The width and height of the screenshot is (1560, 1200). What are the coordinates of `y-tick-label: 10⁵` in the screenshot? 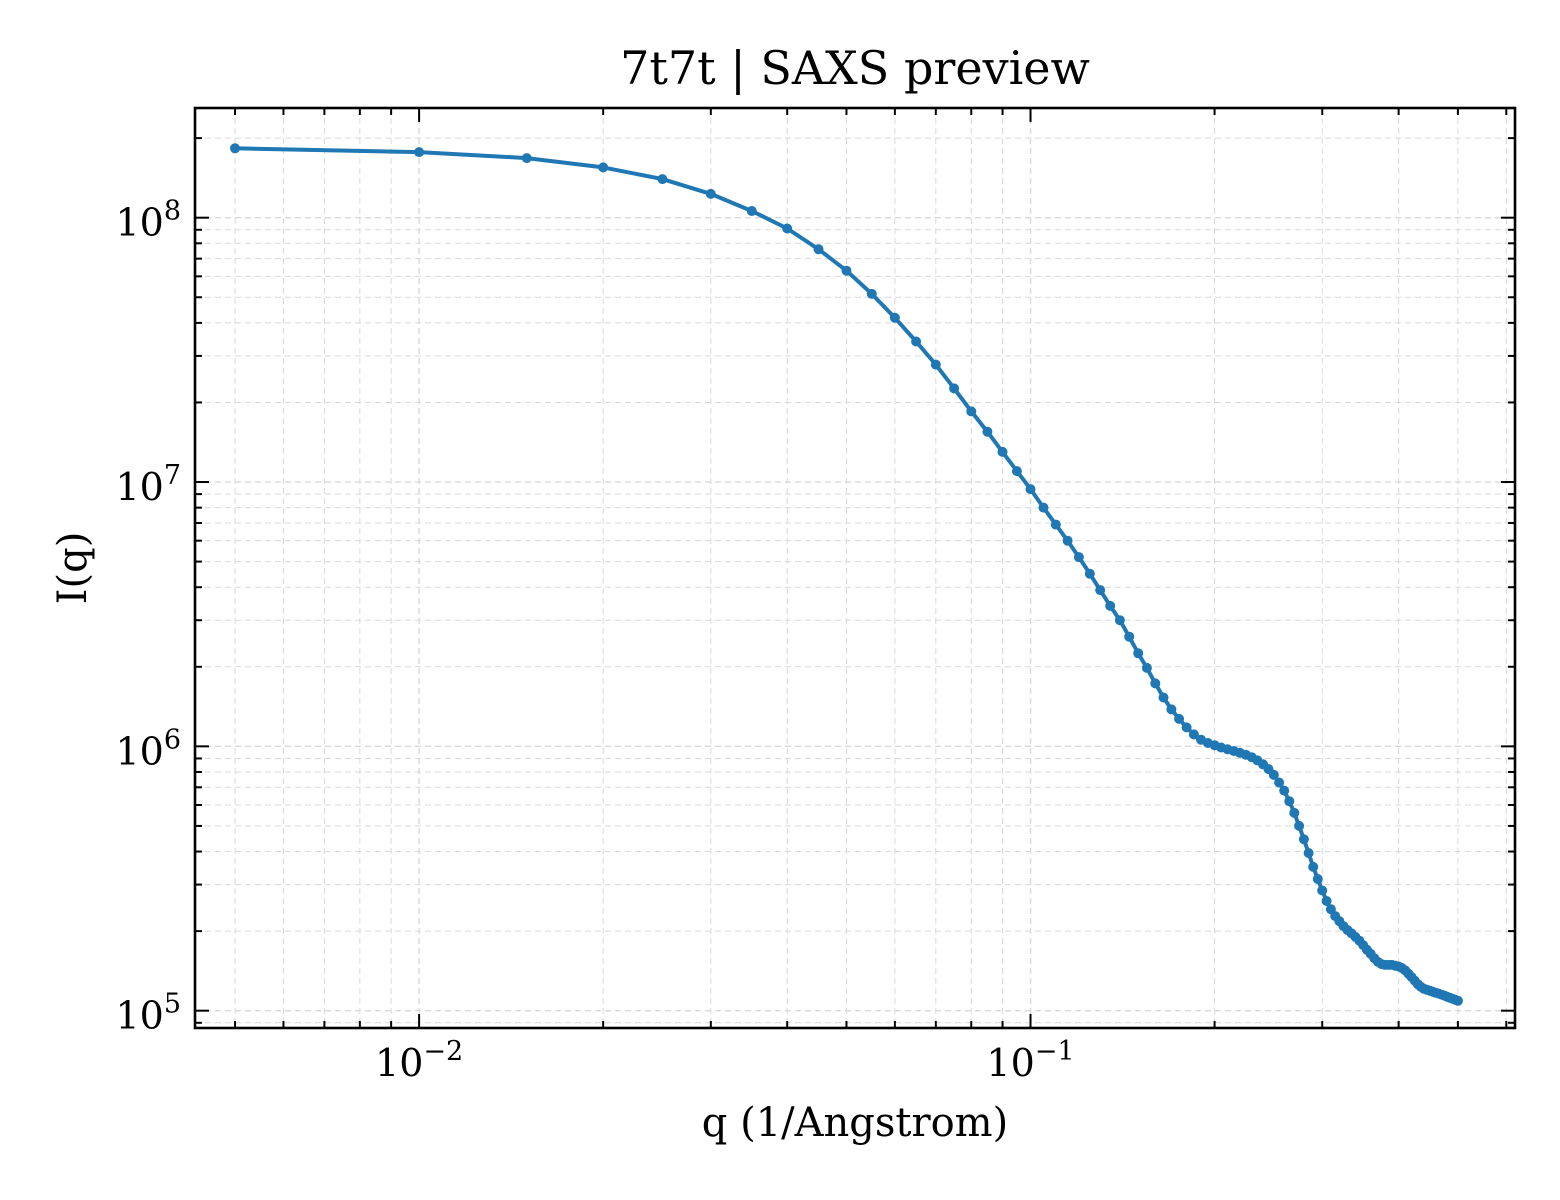 It's located at (148, 1013).